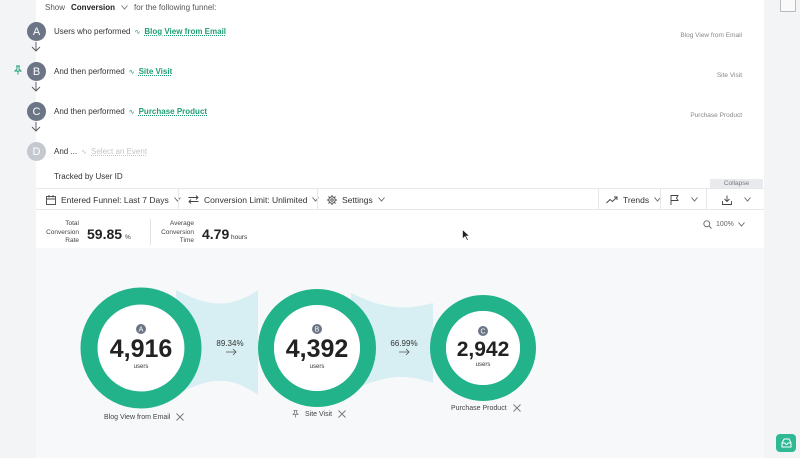 Image resolution: width=800 pixels, height=458 pixels. I want to click on node-b-badge, so click(317, 329).